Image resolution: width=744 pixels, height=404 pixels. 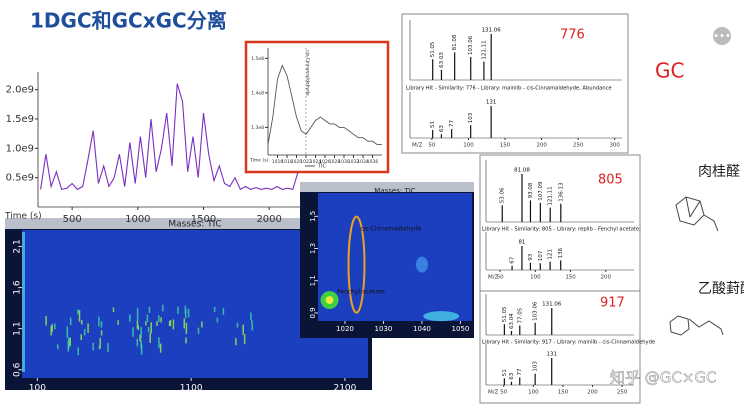 I want to click on y-tick-label: 1.3e8, so click(x=257, y=128).